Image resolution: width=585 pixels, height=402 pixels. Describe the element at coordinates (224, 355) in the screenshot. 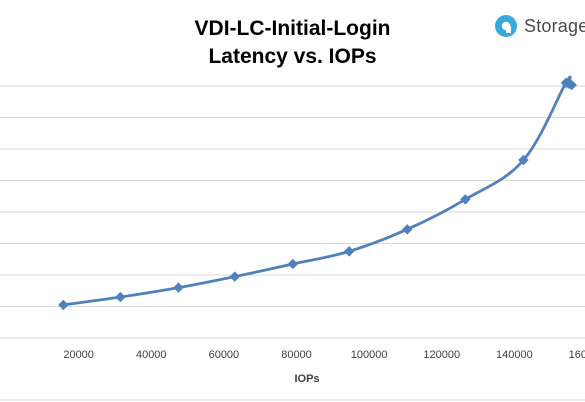

I see `x-tick-label: 60000` at that location.